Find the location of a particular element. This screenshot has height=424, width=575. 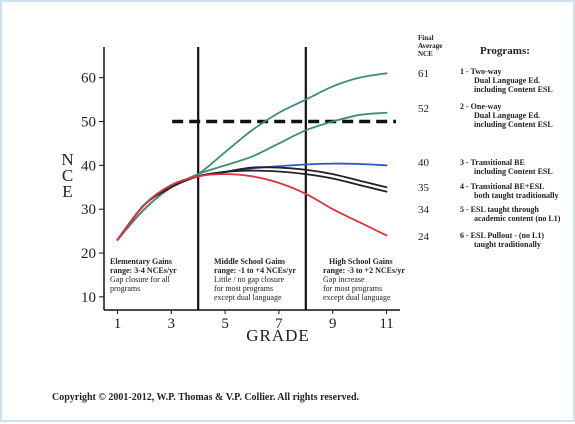

region-middle-line: Little / no gap closure is located at coordinates (249, 279).